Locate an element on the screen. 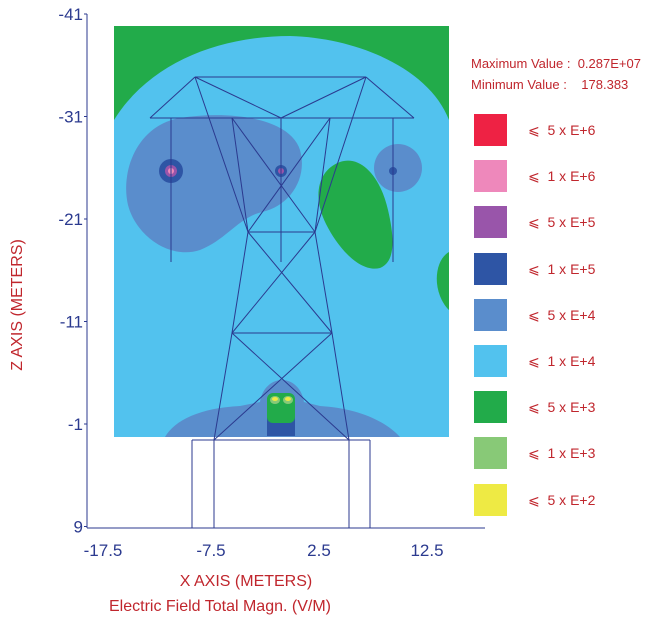 The height and width of the screenshot is (619, 671). legend-item: ⩽ 5 x E+5 is located at coordinates (569, 222).